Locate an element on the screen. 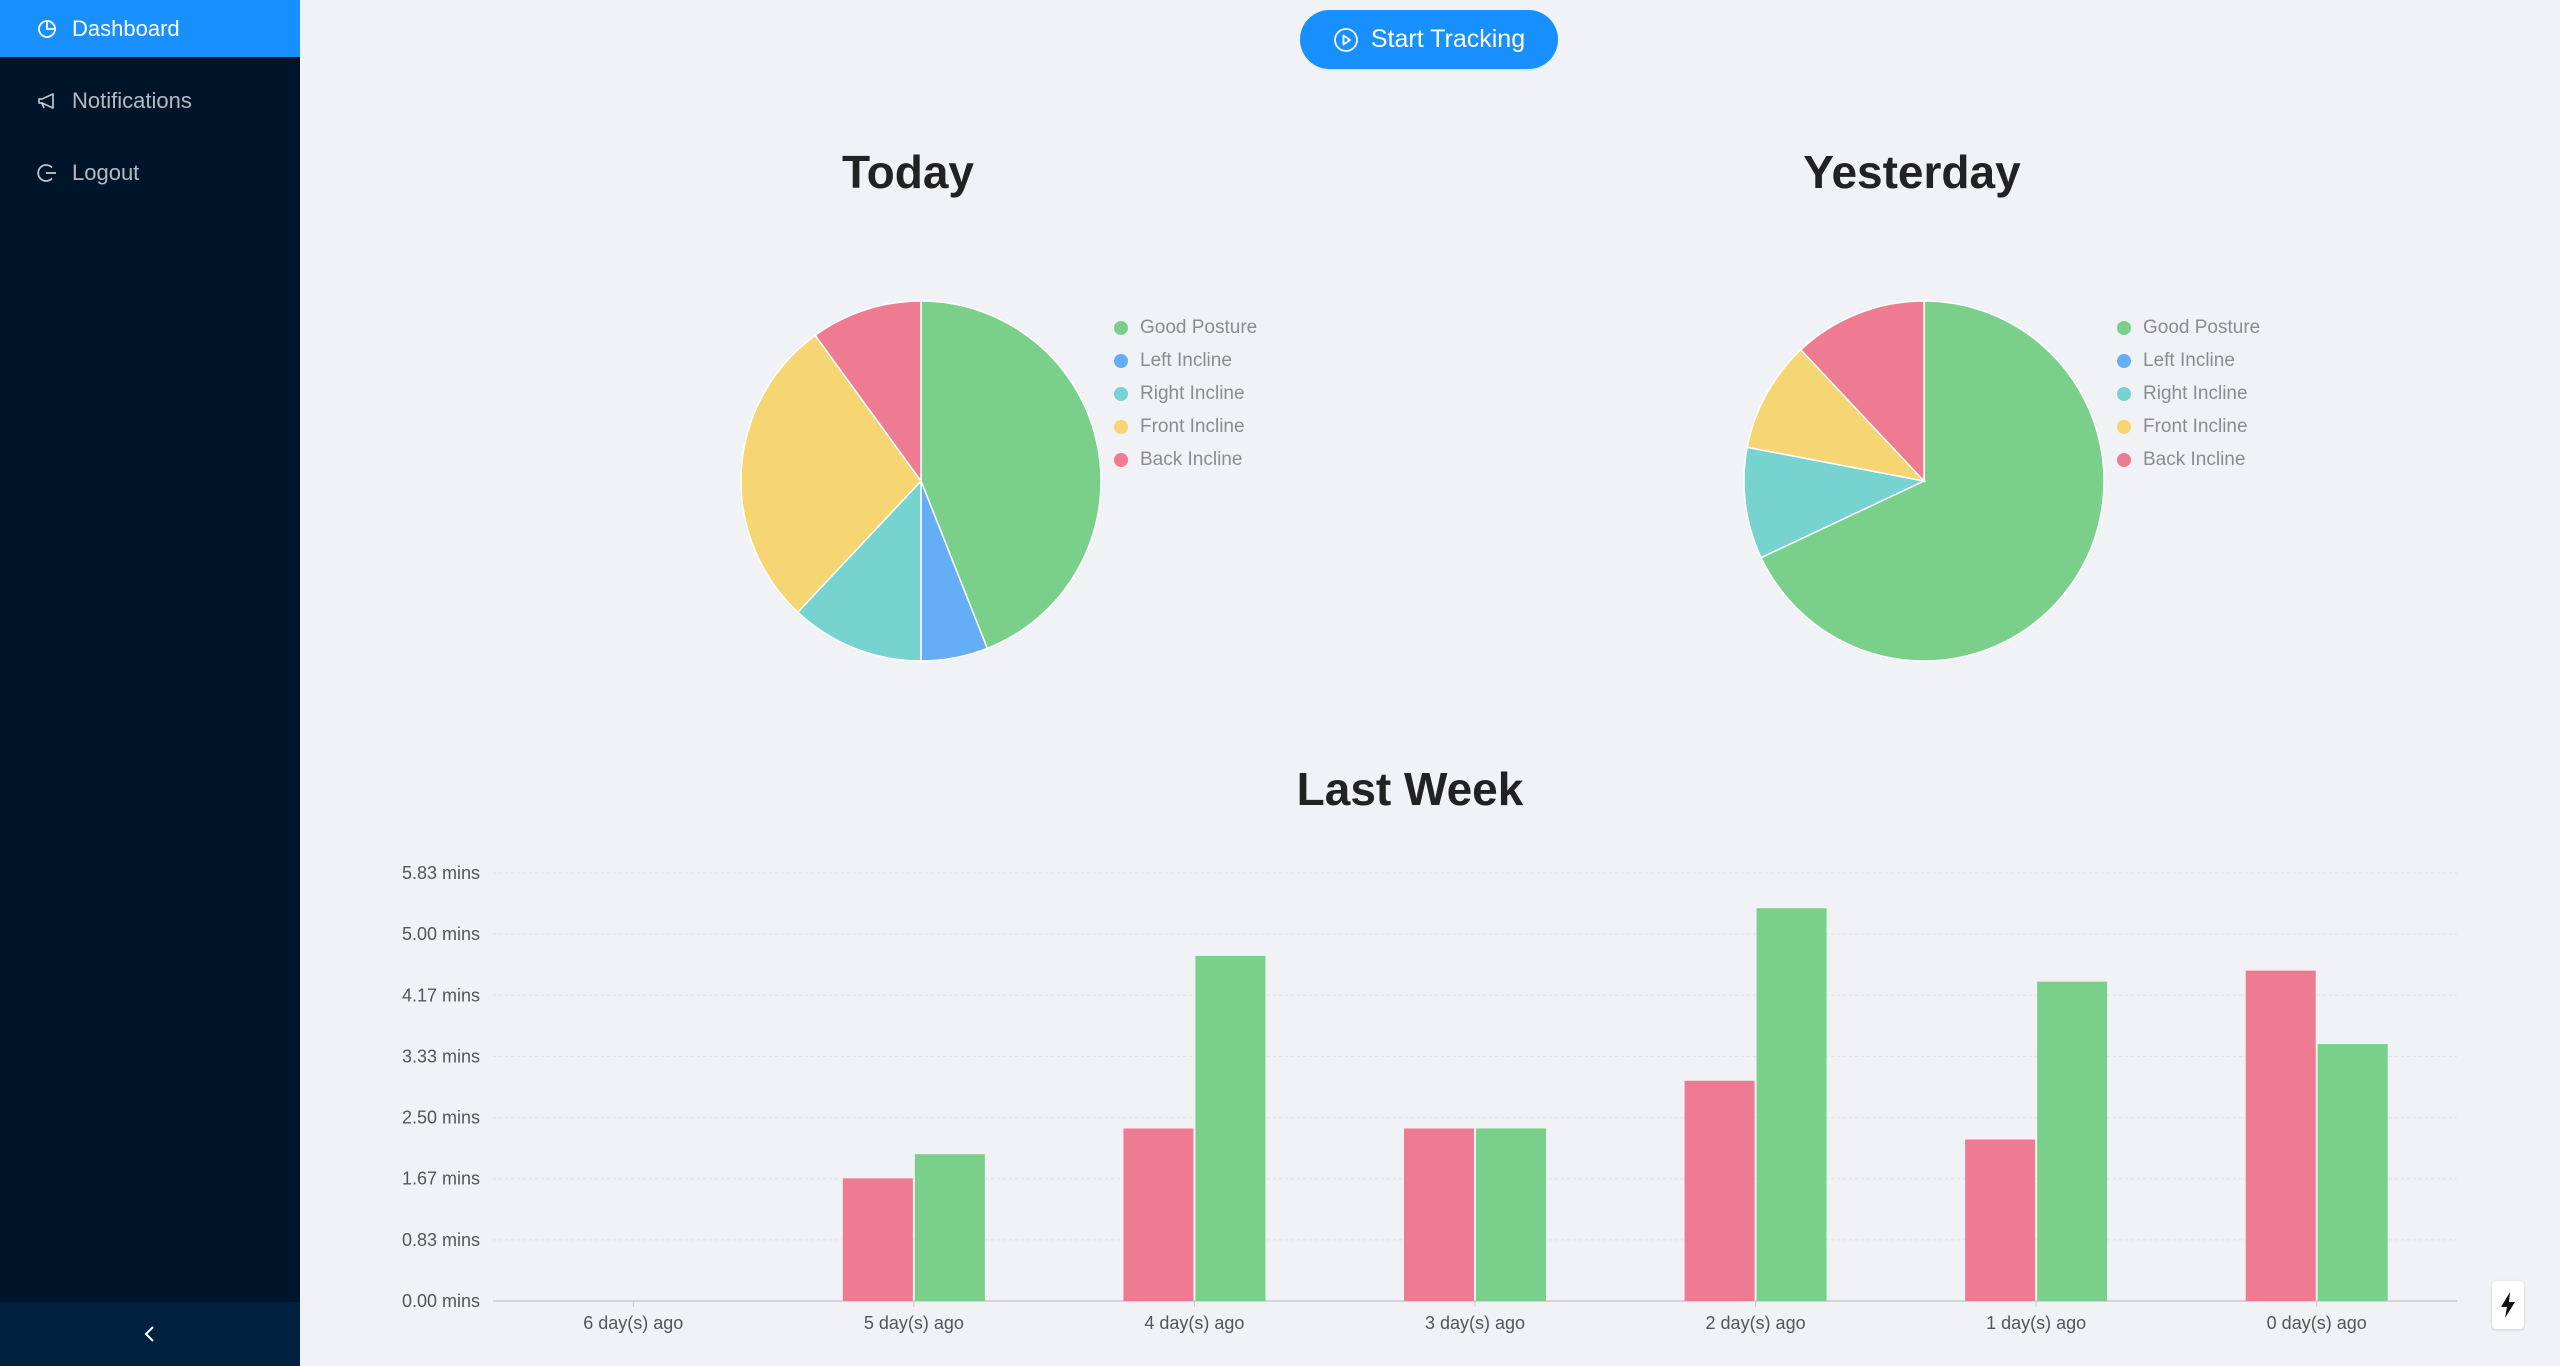 The height and width of the screenshot is (1366, 2560). today-legend-item-front-incline: Front Incline is located at coordinates (1185, 426).